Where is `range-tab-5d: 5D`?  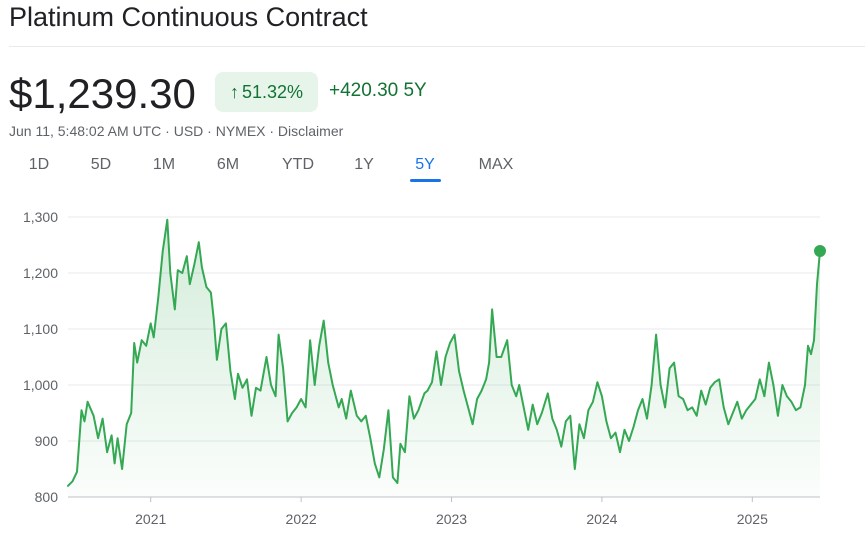 range-tab-5d: 5D is located at coordinates (101, 164).